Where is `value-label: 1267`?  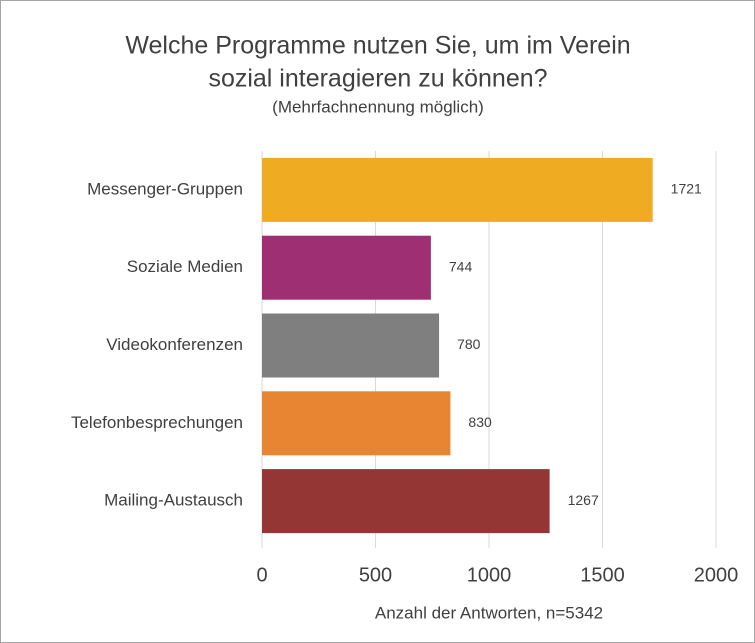 value-label: 1267 is located at coordinates (583, 500).